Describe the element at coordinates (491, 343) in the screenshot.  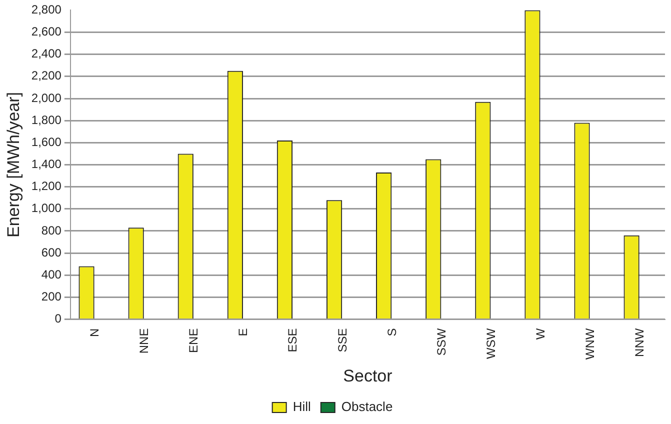
I see `x-tick-label: WSW` at that location.